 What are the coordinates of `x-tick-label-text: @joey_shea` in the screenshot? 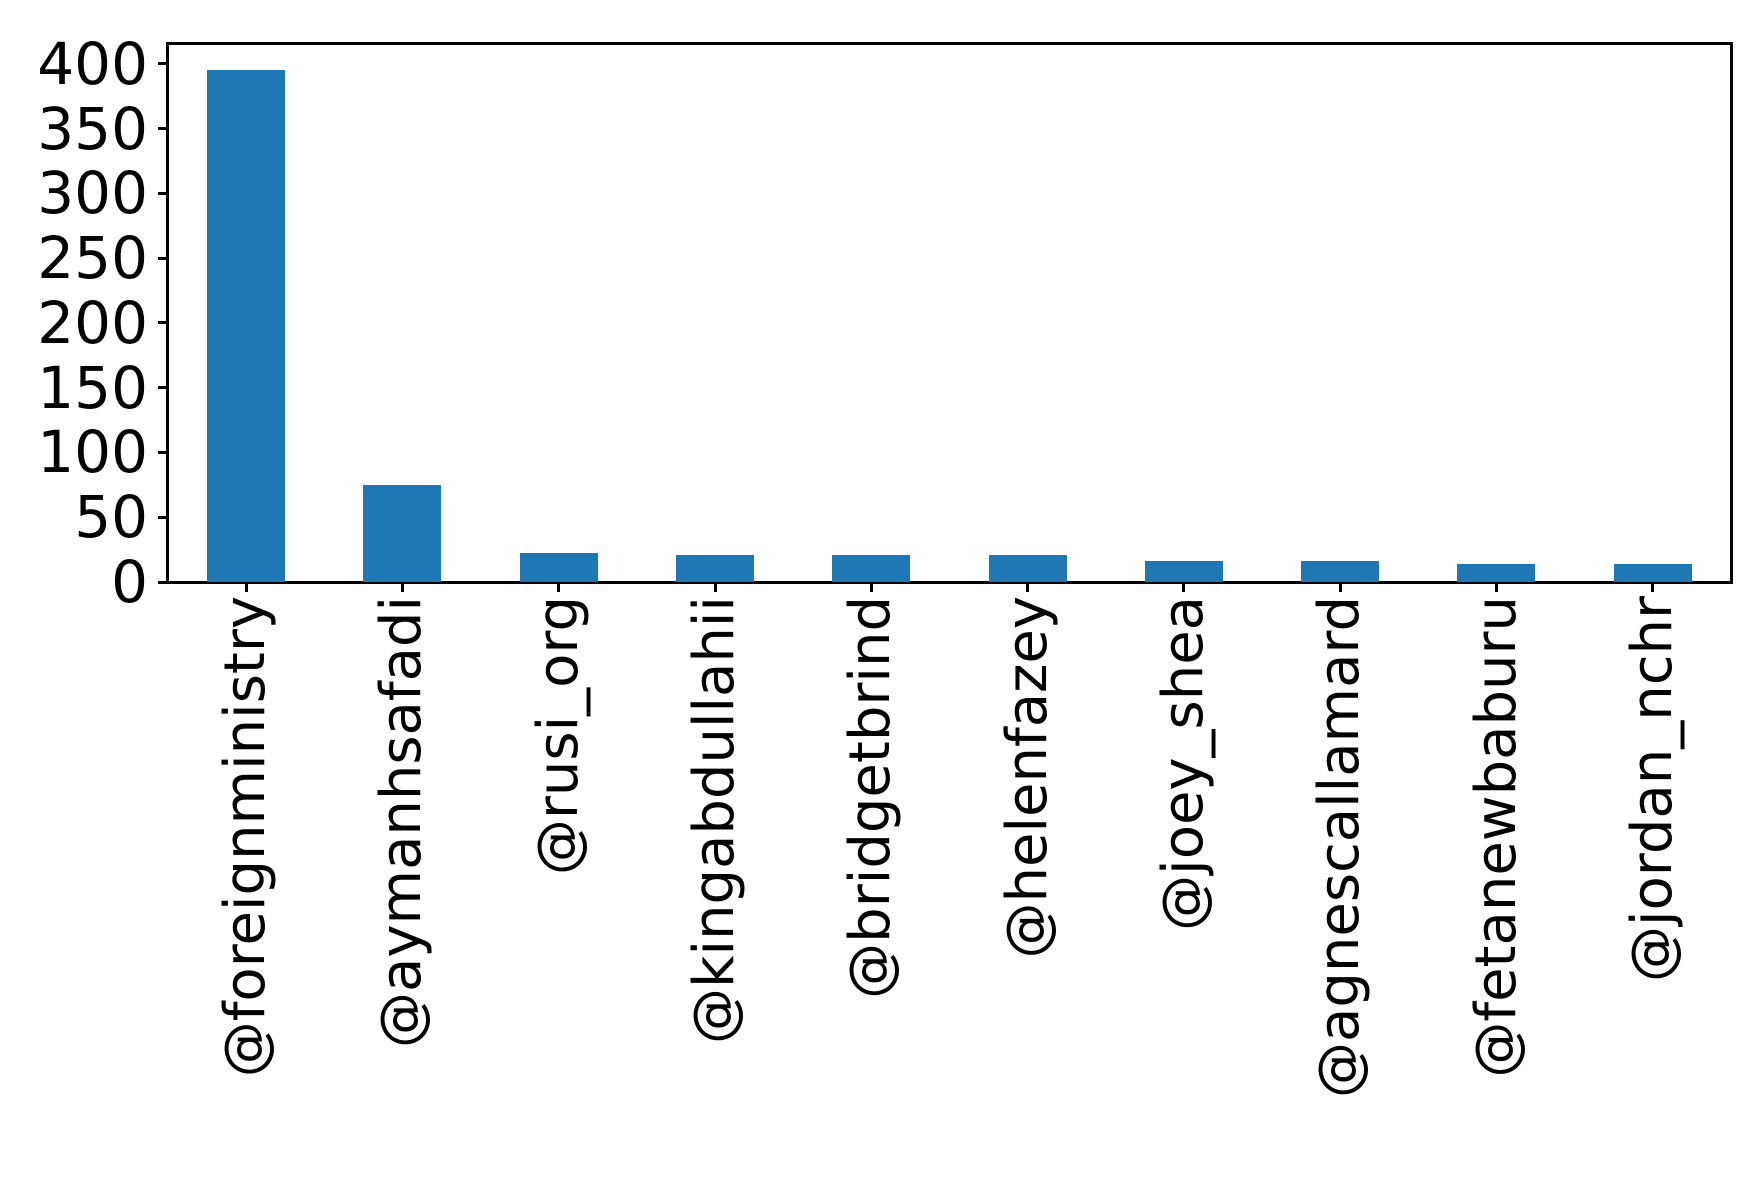 It's located at (1183, 763).